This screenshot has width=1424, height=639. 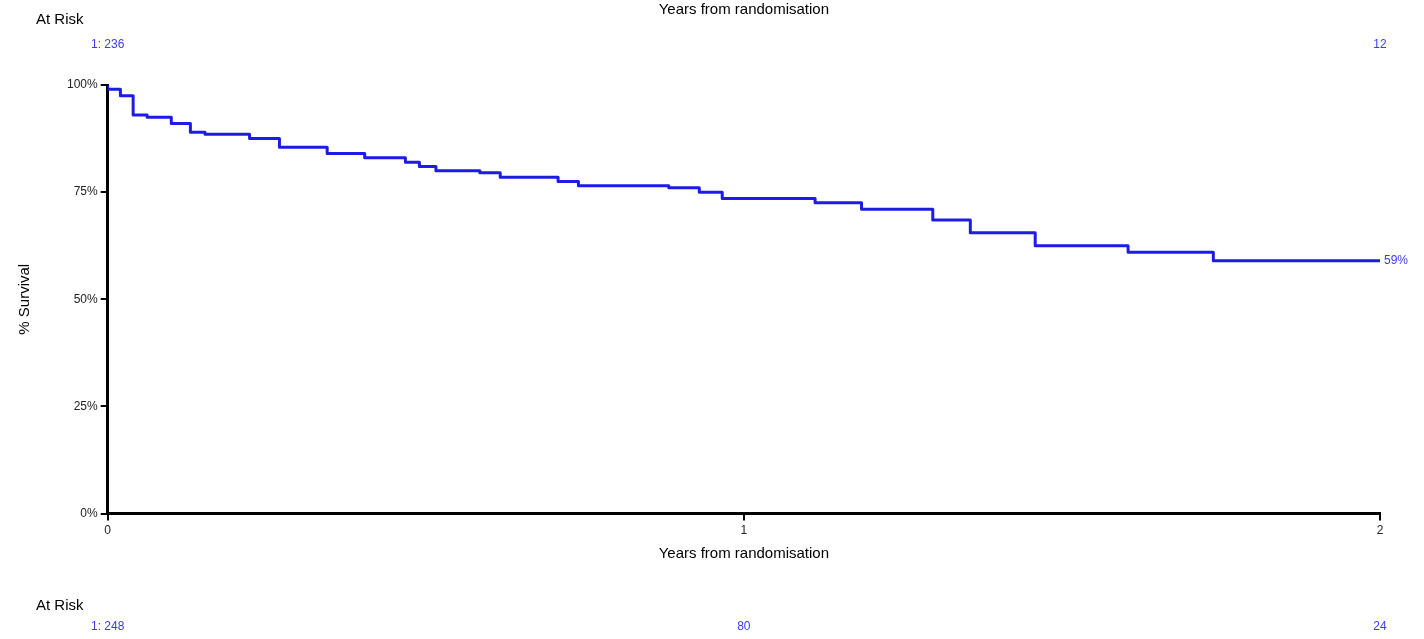 I want to click on y-tick-label: 25%, so click(x=86, y=405).